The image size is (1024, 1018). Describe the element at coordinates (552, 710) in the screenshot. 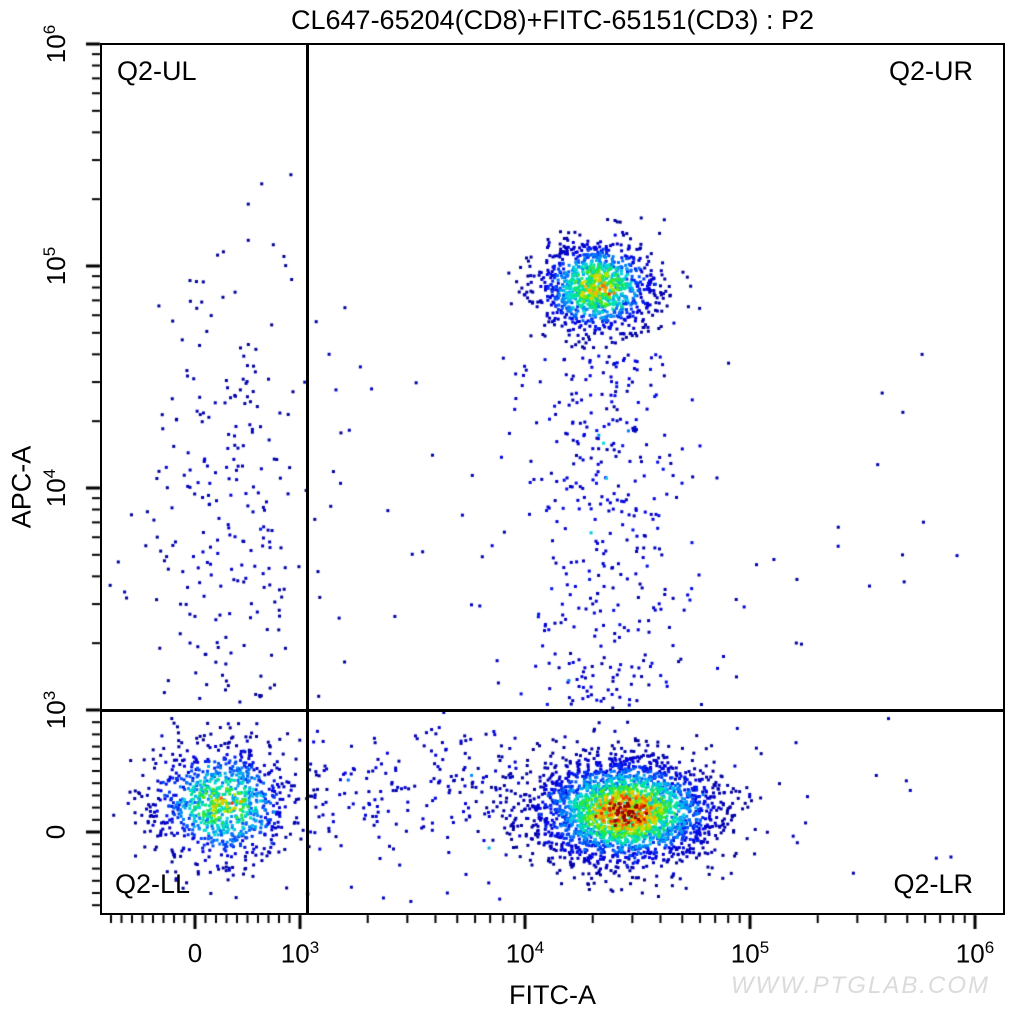

I see `quadrant-gate-horizontal-line` at that location.